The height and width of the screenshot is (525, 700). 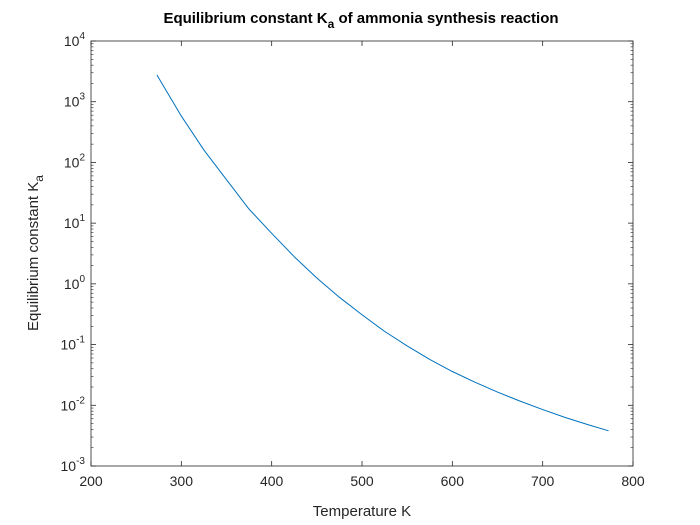 What do you see at coordinates (33, 256) in the screenshot?
I see `y-axis-label-prefix: Equilibrium constant K` at bounding box center [33, 256].